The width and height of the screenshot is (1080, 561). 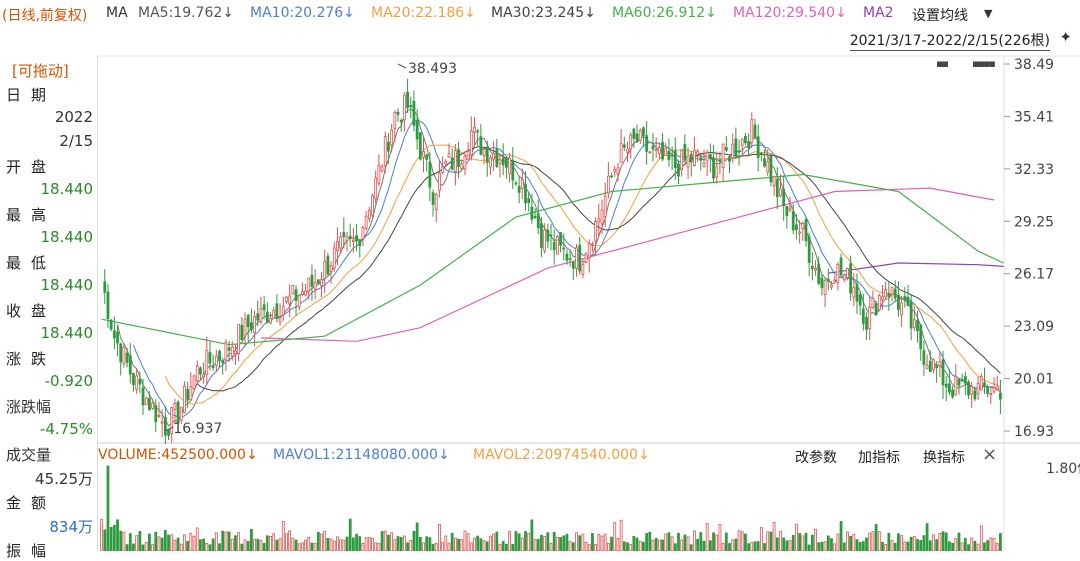 What do you see at coordinates (67, 285) in the screenshot?
I see `low-value: 18.440` at bounding box center [67, 285].